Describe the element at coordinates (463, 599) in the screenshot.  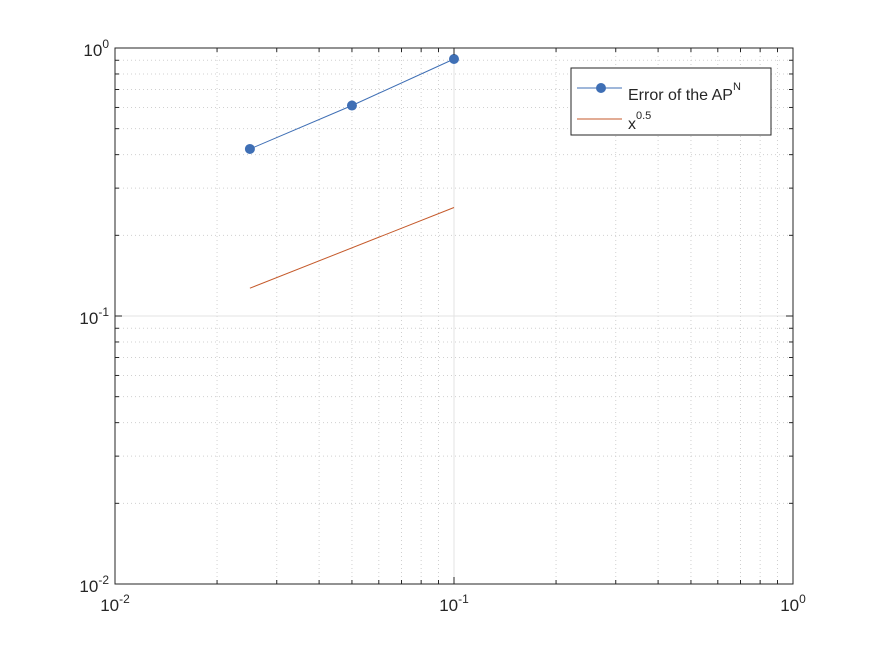
I see `x-tick-label-exponent: -1` at that location.